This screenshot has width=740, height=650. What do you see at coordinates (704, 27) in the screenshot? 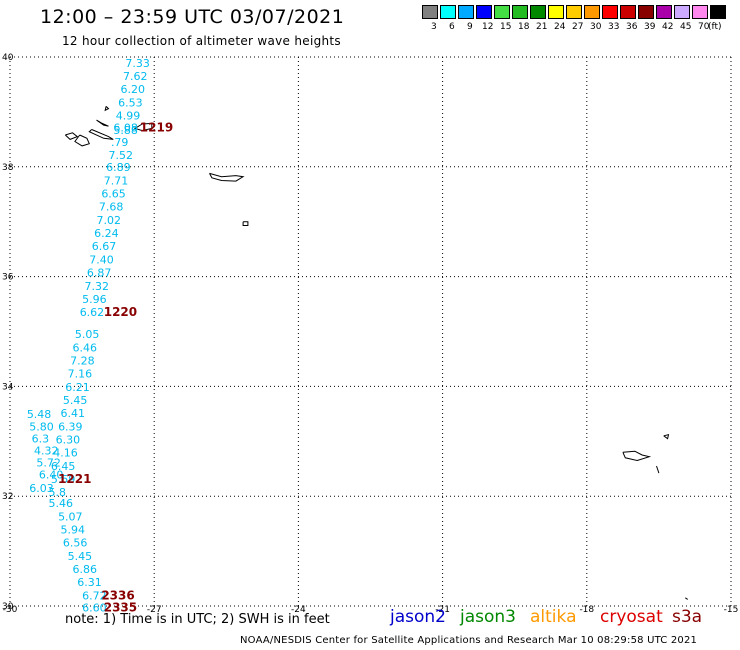
I see `legend-label: 70` at bounding box center [704, 27].